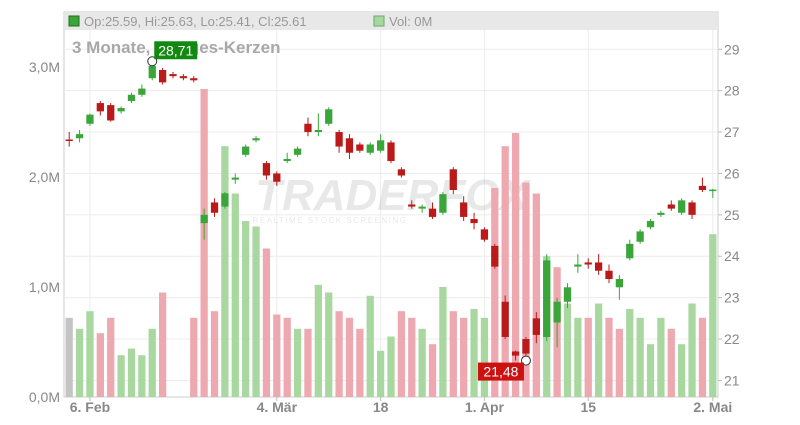 The height and width of the screenshot is (425, 800). I want to click on time-tick-label: 18, so click(381, 407).